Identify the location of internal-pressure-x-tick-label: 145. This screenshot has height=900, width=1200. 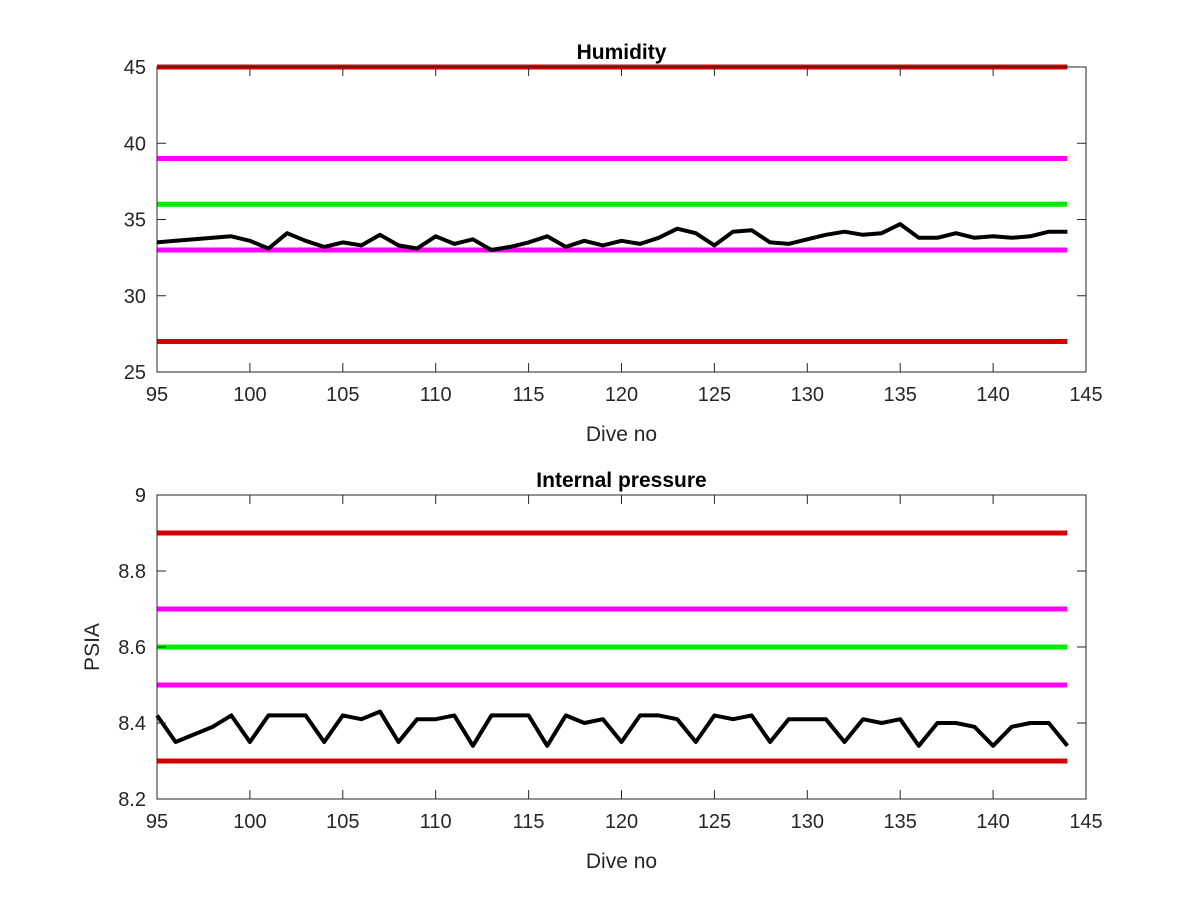
(1085, 822).